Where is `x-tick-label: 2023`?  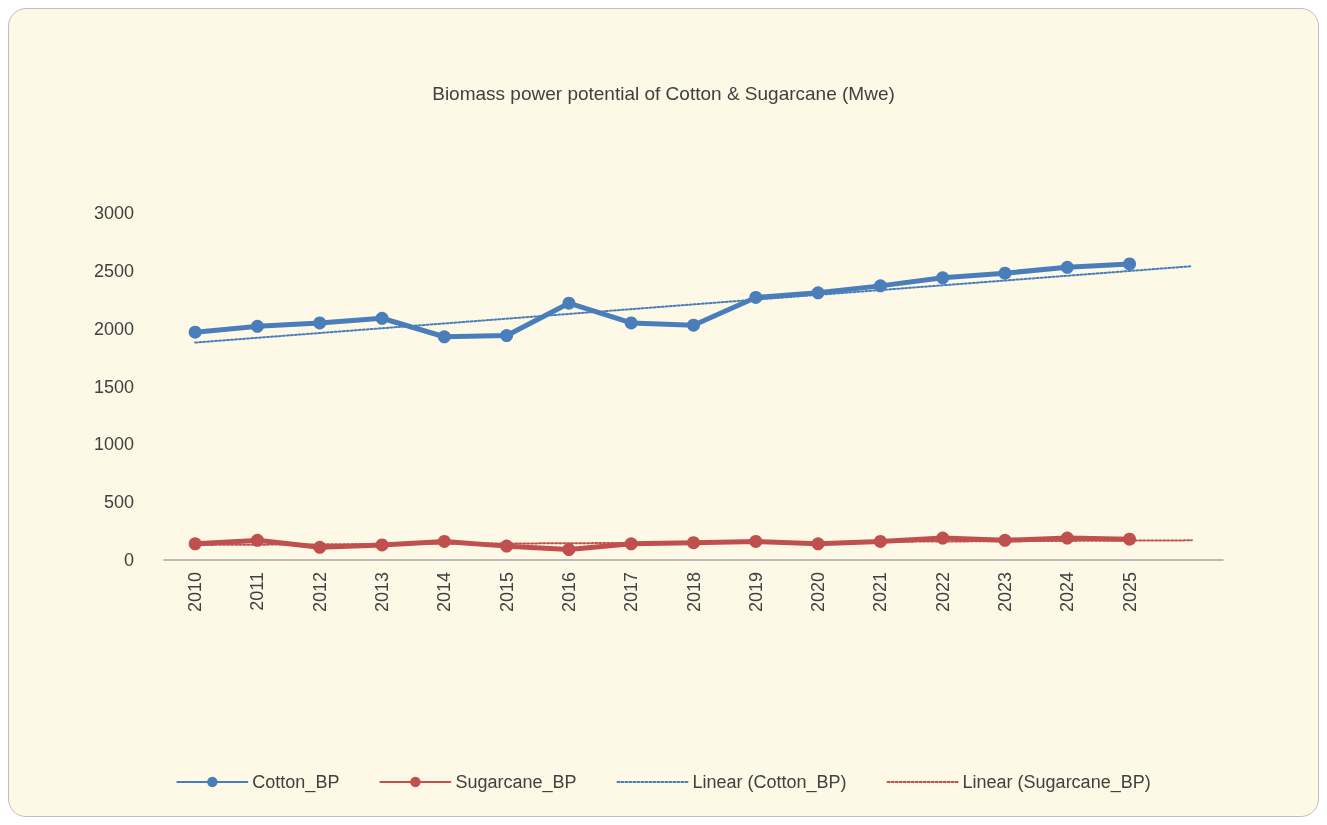
x-tick-label: 2023 is located at coordinates (1004, 592).